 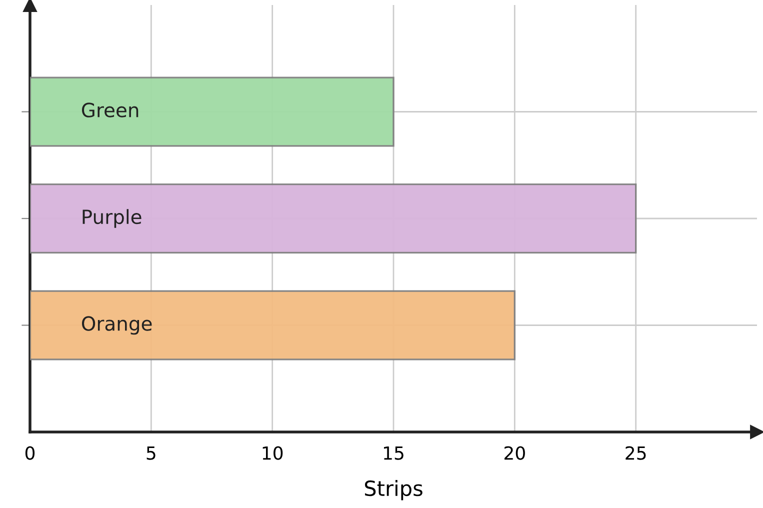 What do you see at coordinates (636, 453) in the screenshot?
I see `x-tick-label: 25` at bounding box center [636, 453].